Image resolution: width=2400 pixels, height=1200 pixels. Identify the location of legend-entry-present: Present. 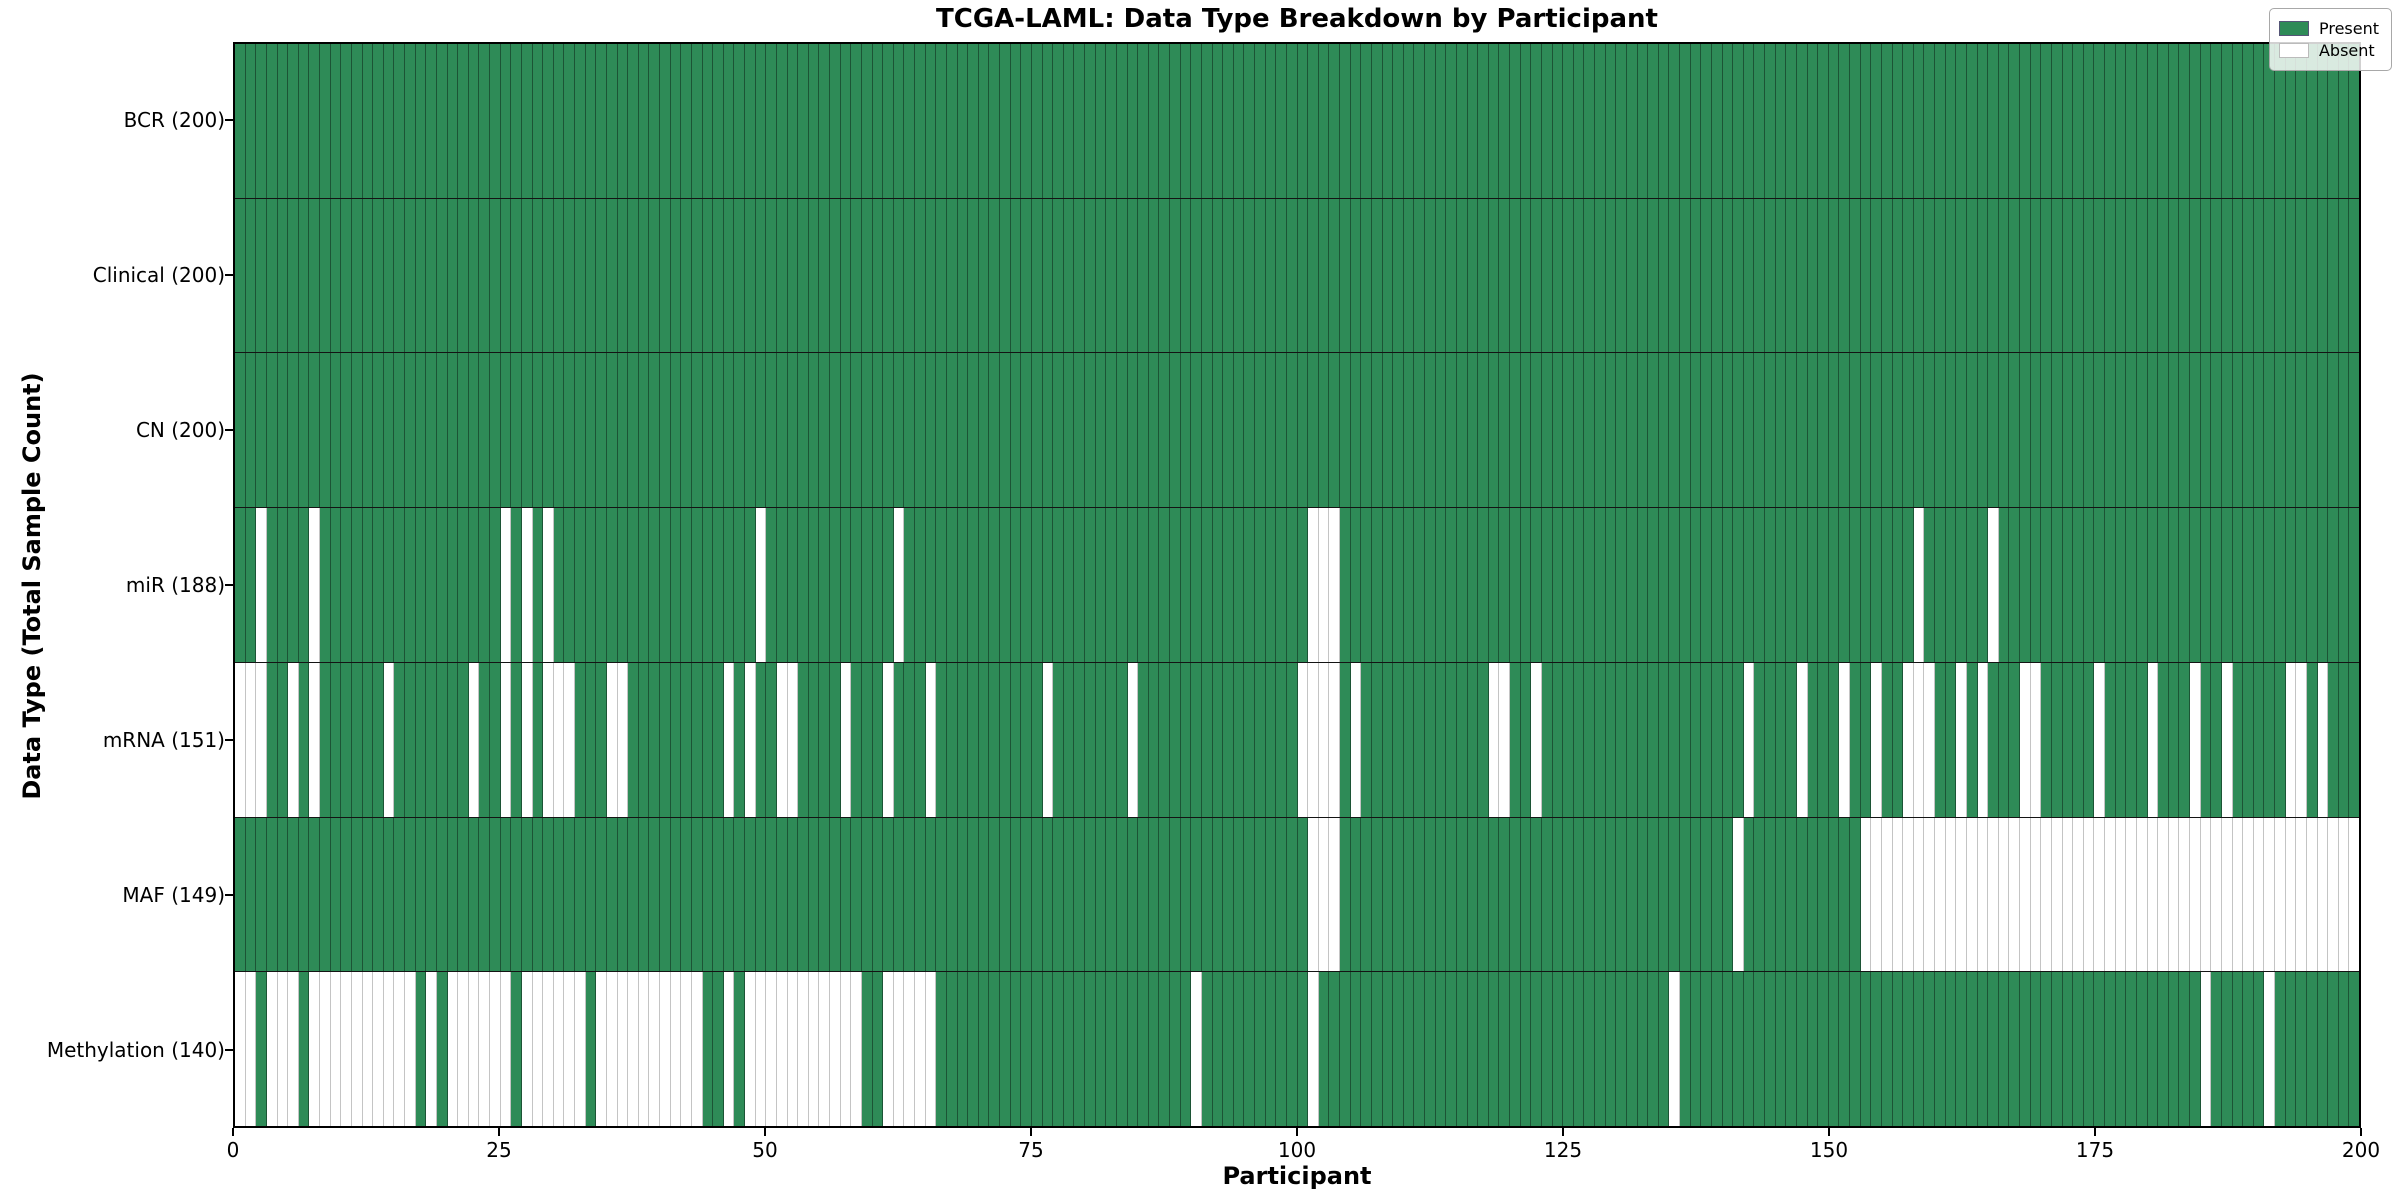
(2328, 28).